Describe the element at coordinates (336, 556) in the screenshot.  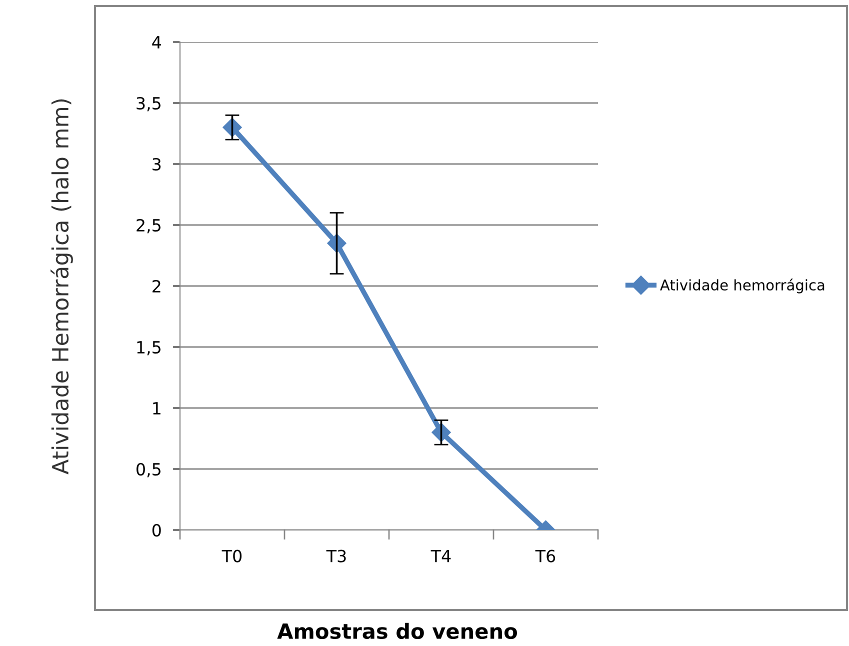
I see `x-tick-label: T3` at that location.